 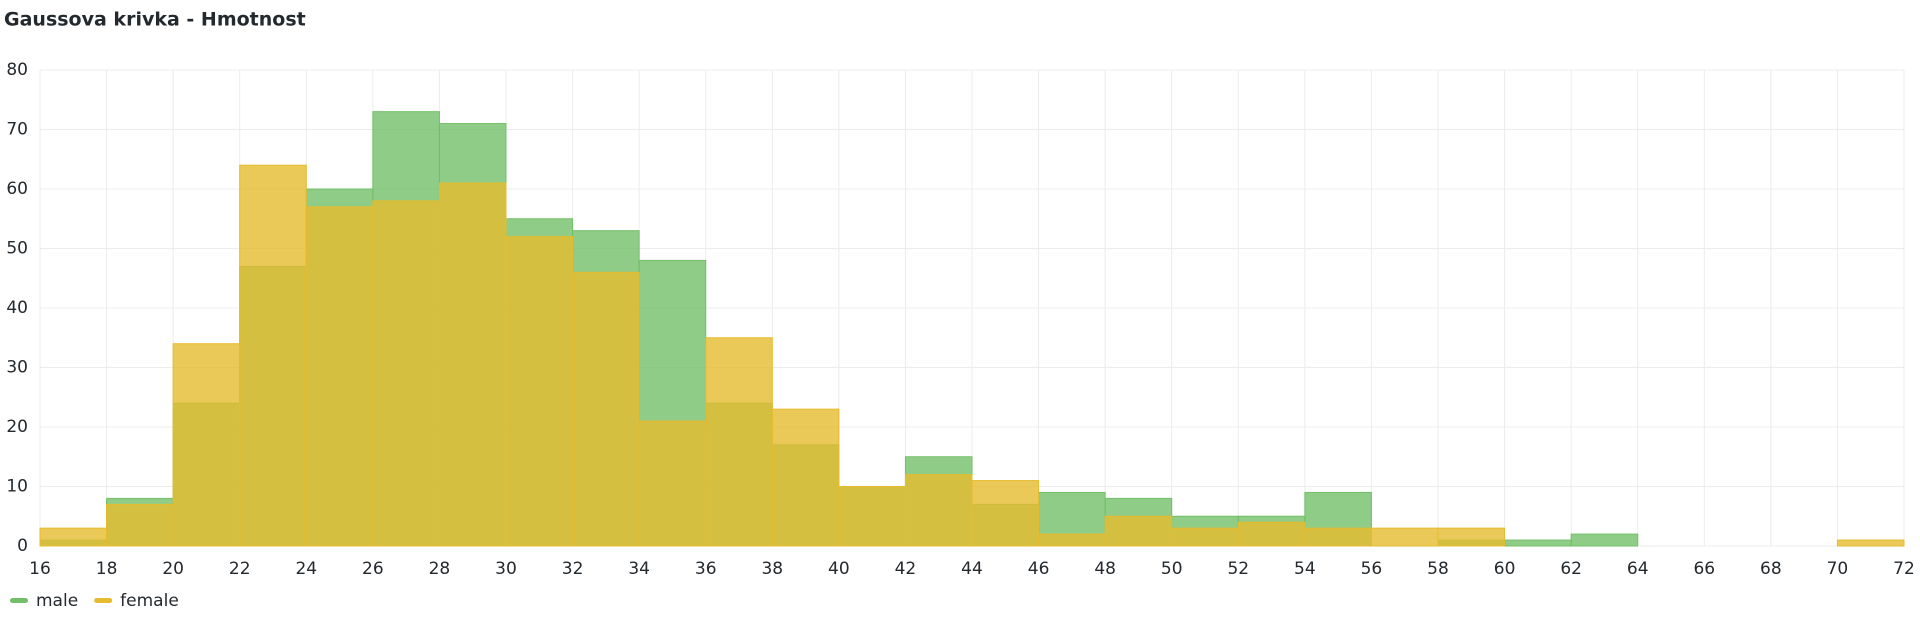 What do you see at coordinates (17, 130) in the screenshot?
I see `y-tick-label: 70` at bounding box center [17, 130].